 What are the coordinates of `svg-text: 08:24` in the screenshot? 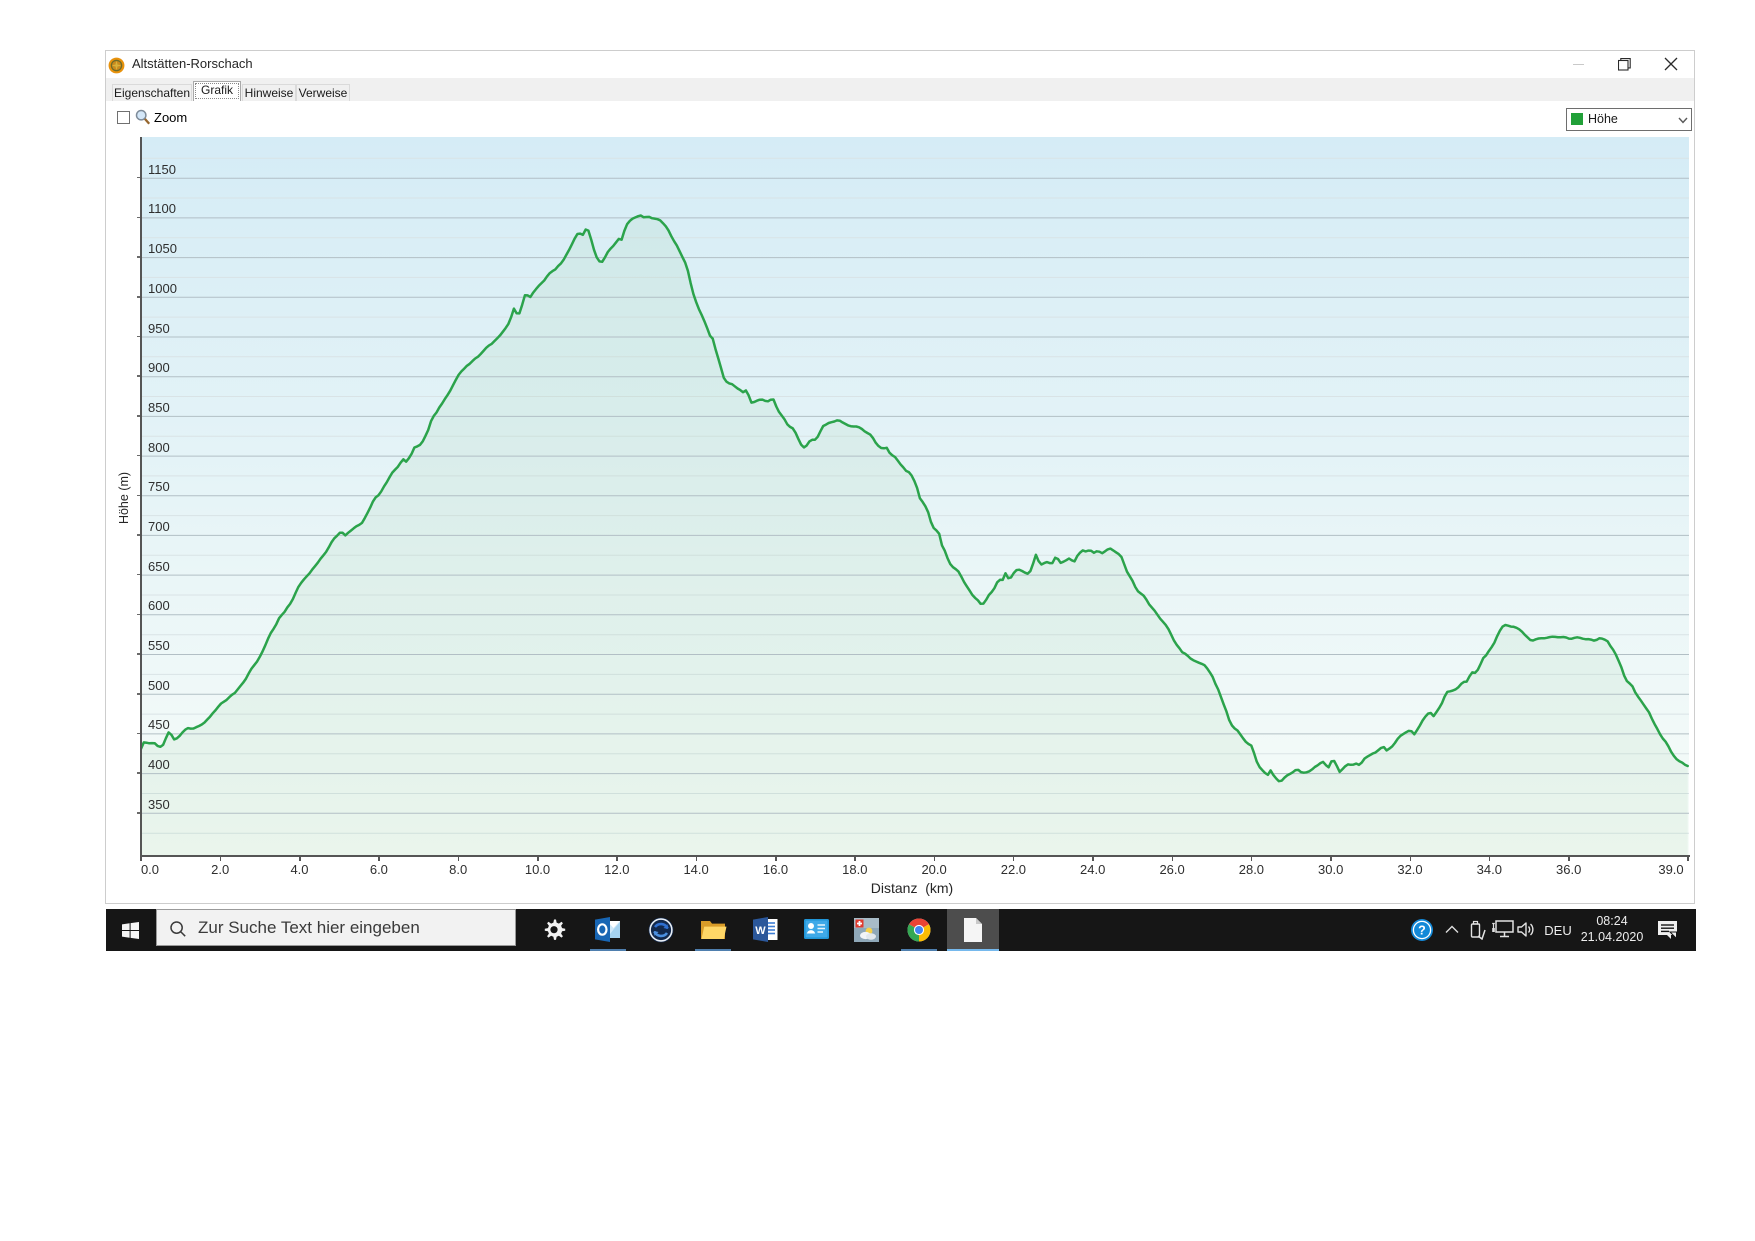 It's located at (1611, 921).